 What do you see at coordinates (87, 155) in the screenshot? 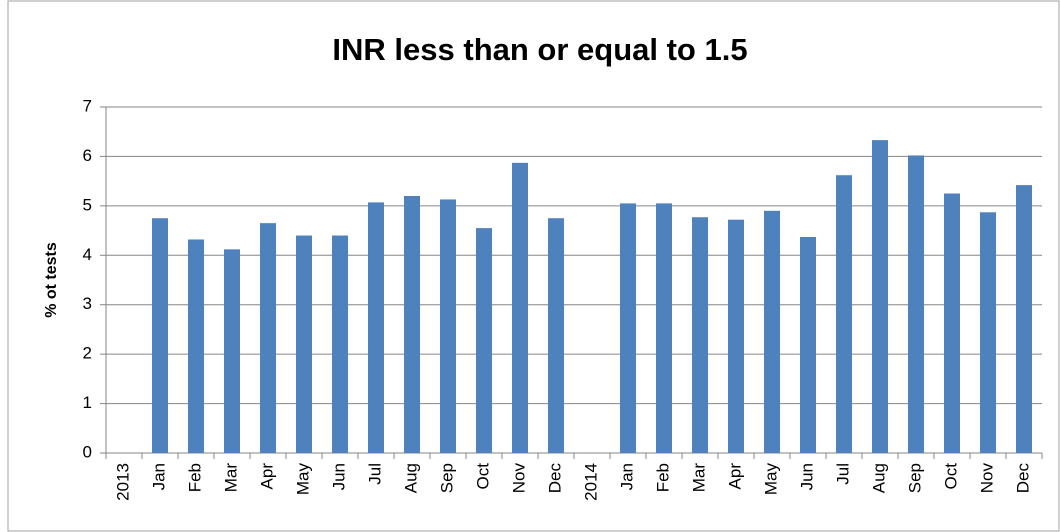
I see `y-tick-label: 6` at bounding box center [87, 155].